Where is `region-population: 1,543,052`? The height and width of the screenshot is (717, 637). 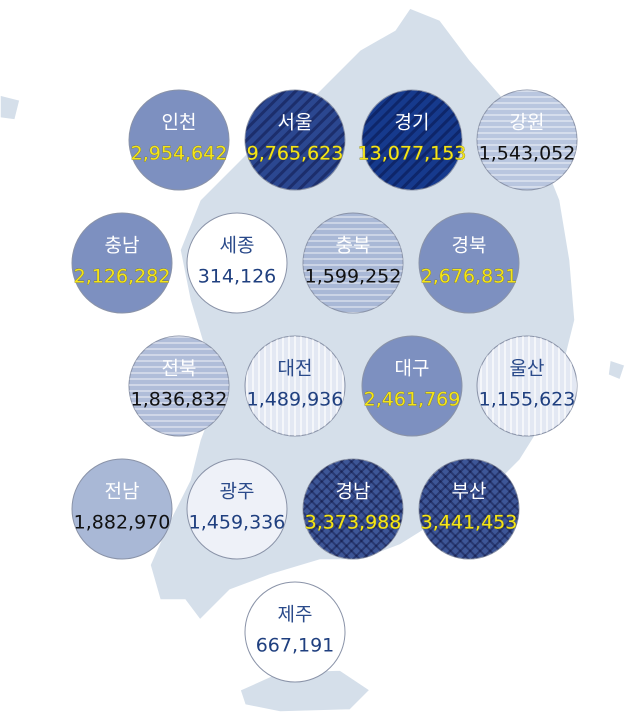 region-population: 1,543,052 is located at coordinates (527, 154).